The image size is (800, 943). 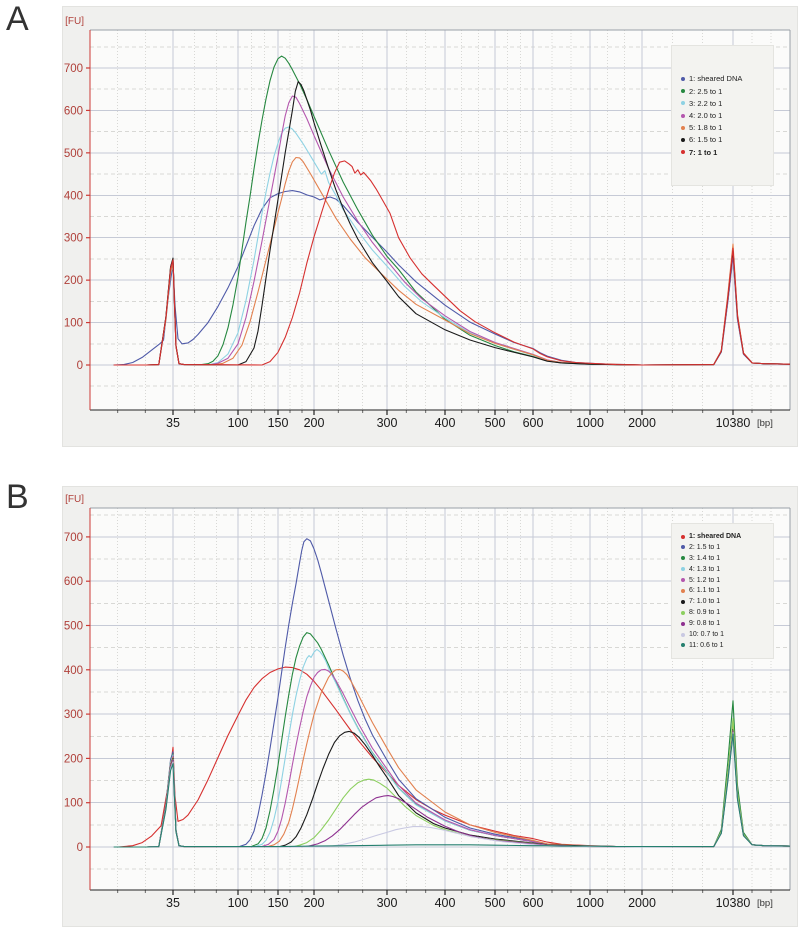 I want to click on x-tick-label: 100, so click(x=238, y=903).